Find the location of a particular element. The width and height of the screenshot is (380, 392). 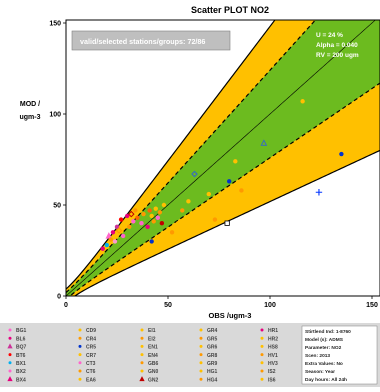

x-tick-label: 150 is located at coordinates (372, 305).